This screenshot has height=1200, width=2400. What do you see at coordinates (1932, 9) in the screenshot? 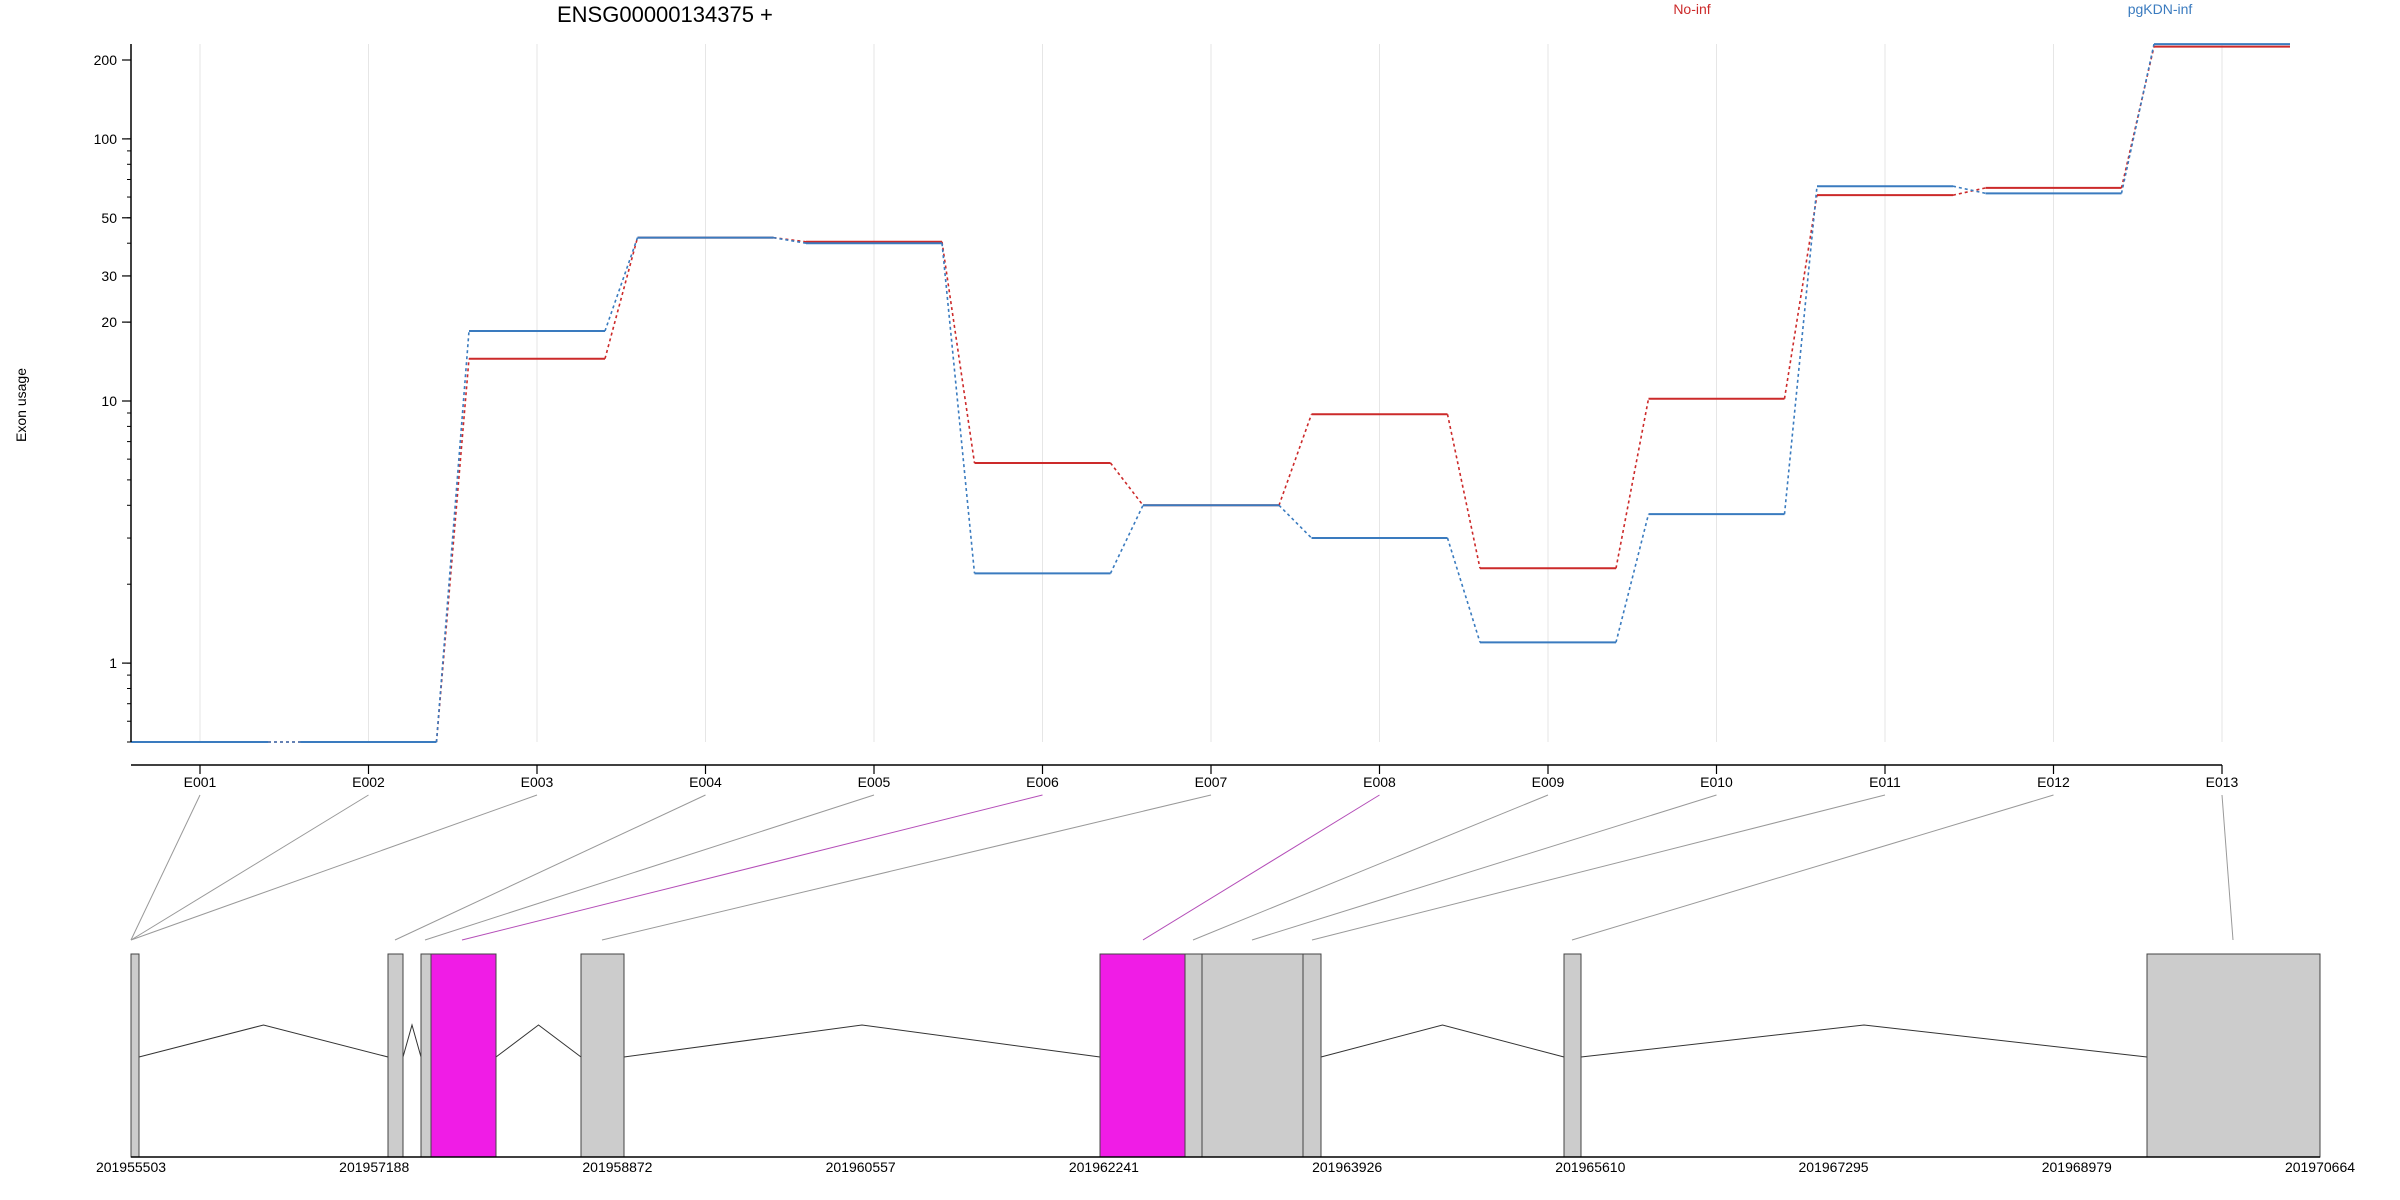
I see `legend: No-inf pgKDN-inf` at bounding box center [1932, 9].